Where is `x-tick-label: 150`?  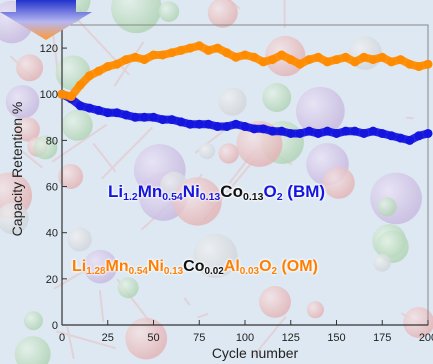 x-tick-label: 150 is located at coordinates (336, 338).